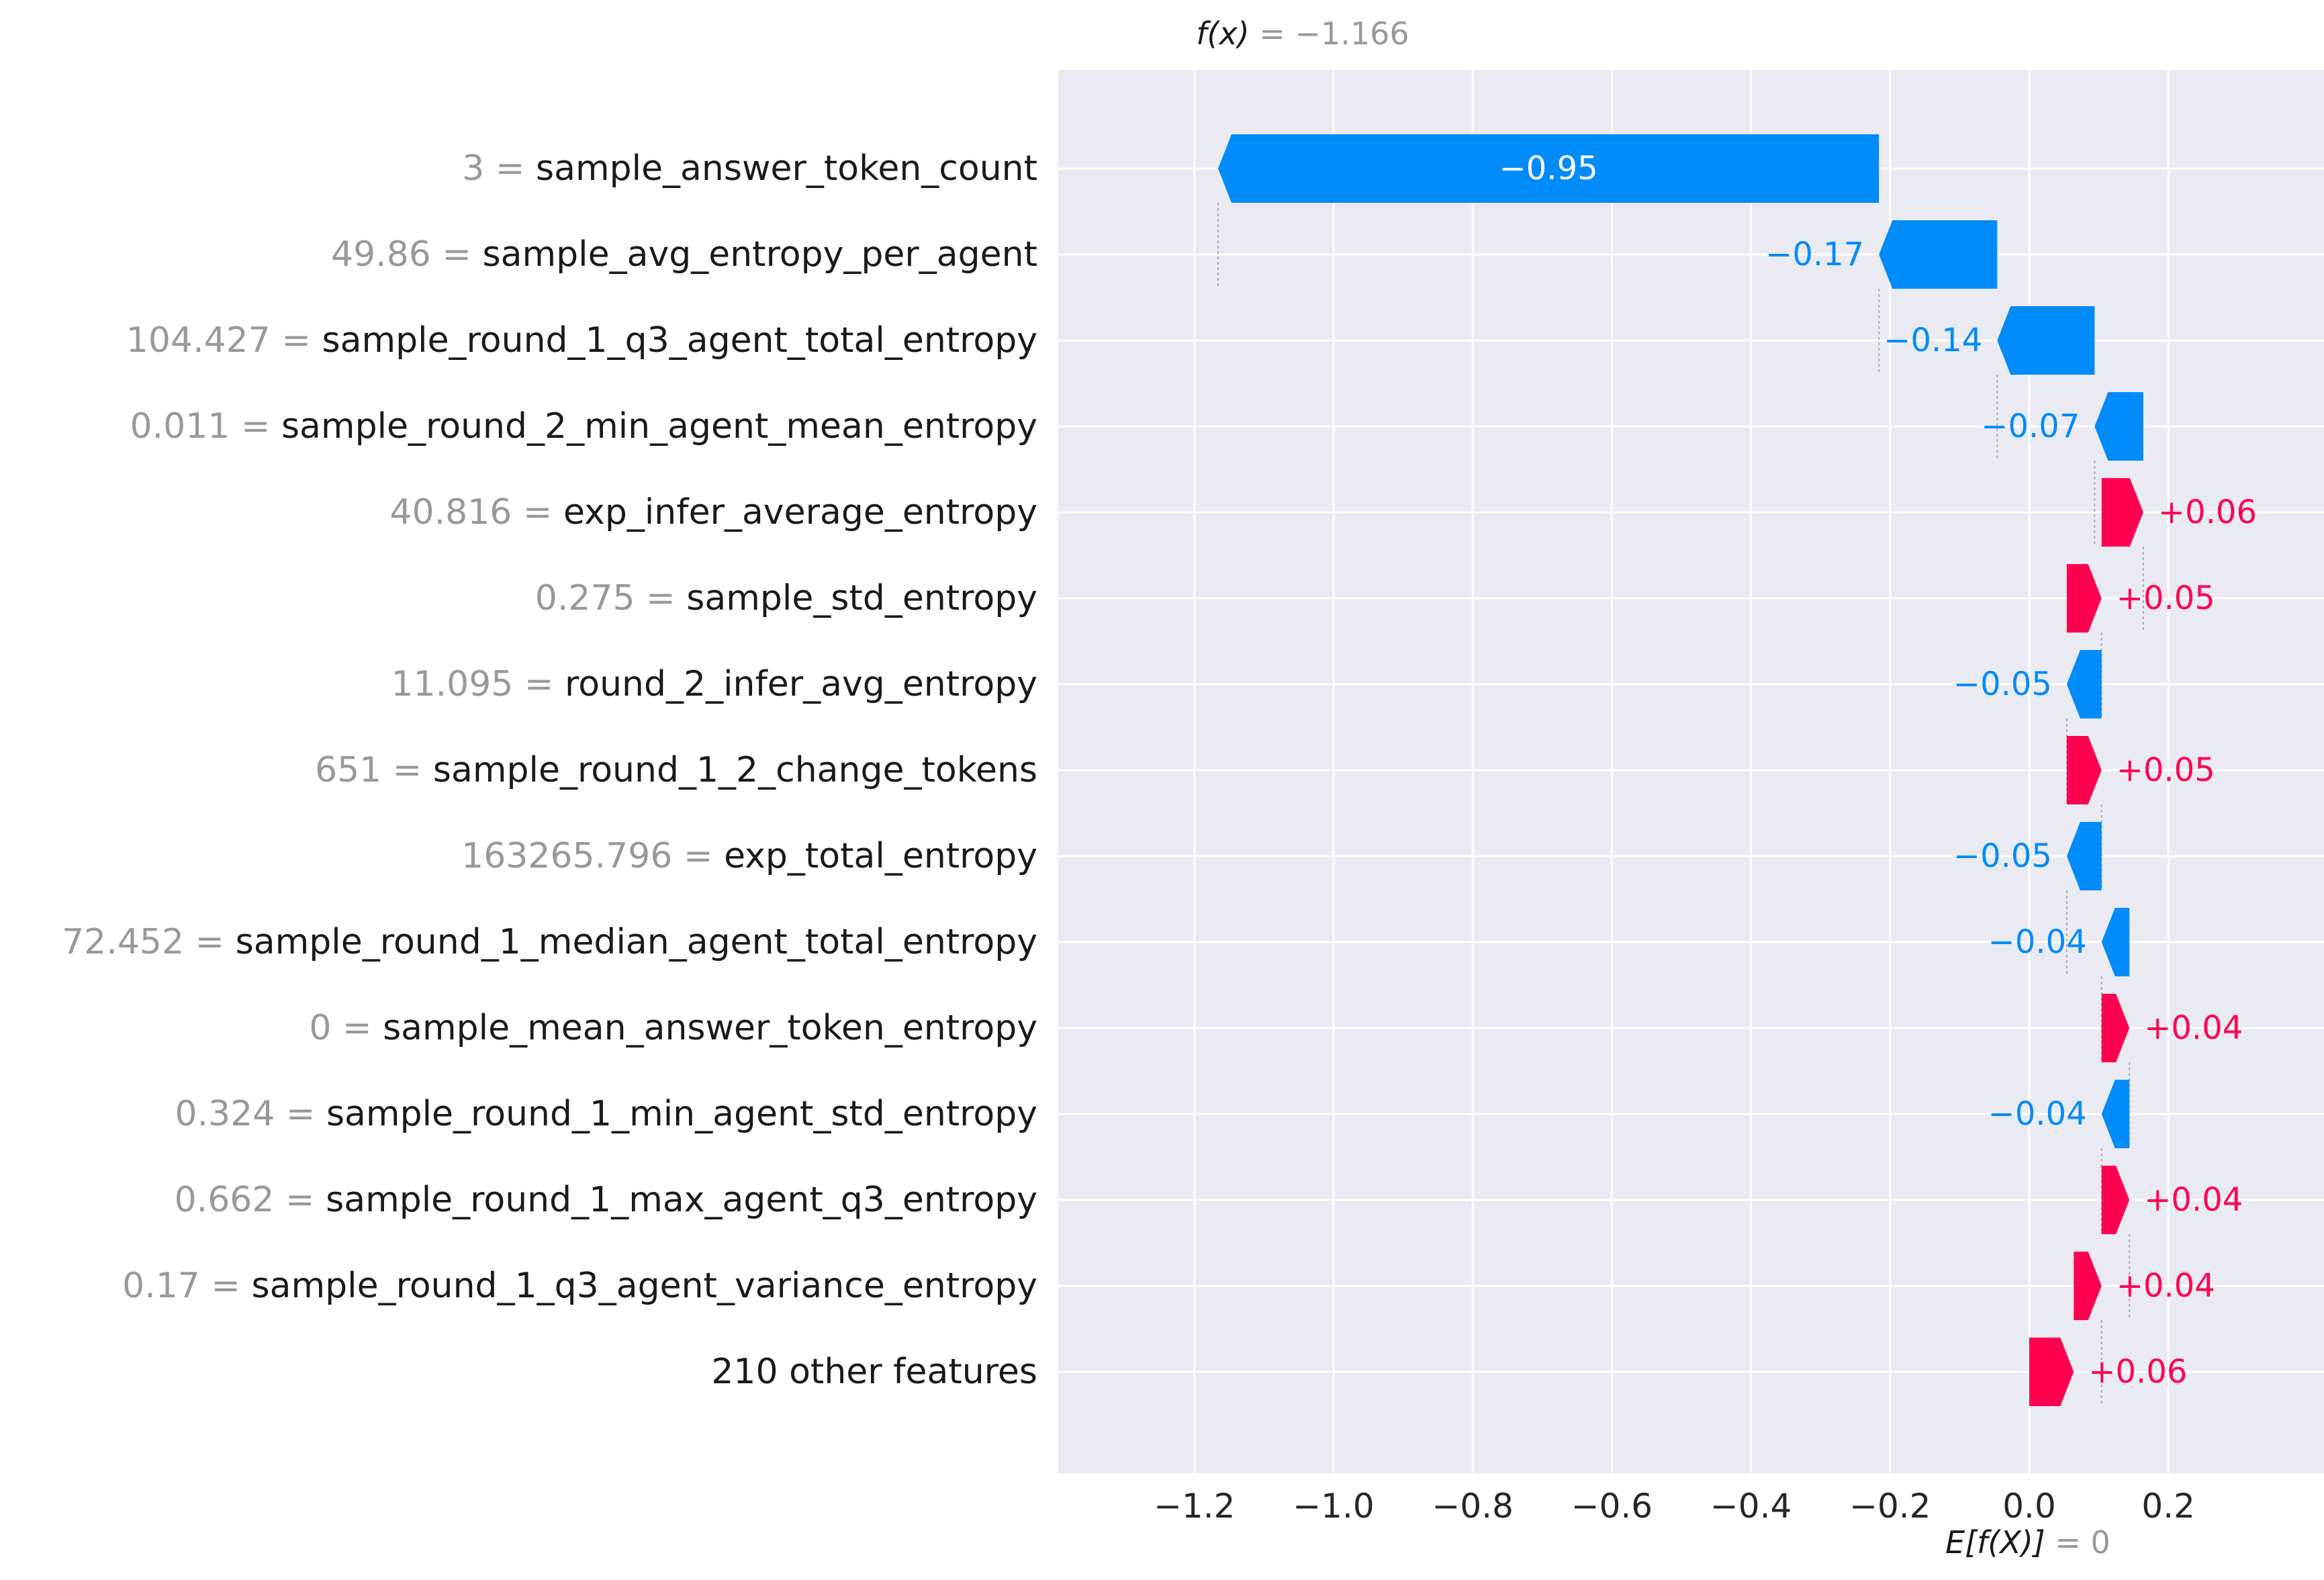 This screenshot has height=1580, width=2324. Describe the element at coordinates (1933, 340) in the screenshot. I see `bar-value-label: −0.14` at that location.